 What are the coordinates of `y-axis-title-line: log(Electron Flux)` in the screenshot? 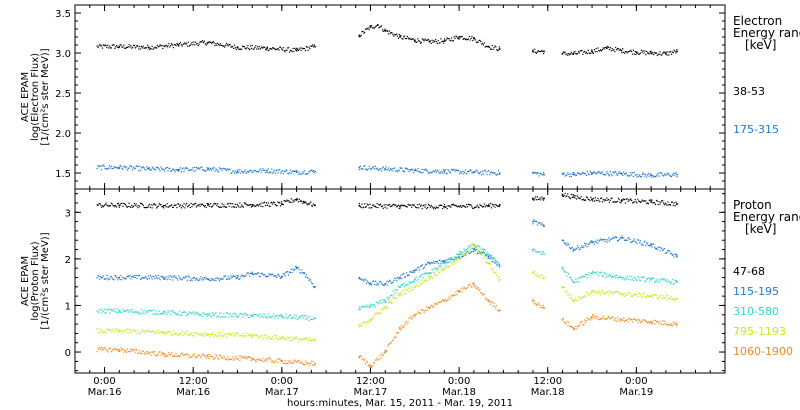 It's located at (35, 97).